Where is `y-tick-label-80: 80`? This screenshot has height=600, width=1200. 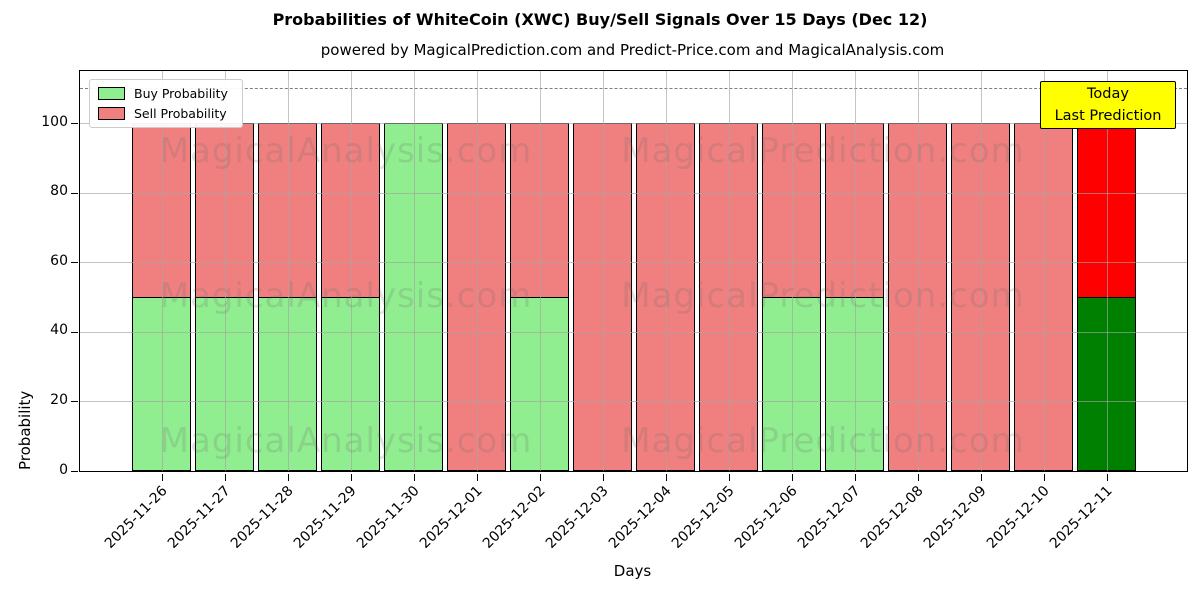 y-tick-label-80: 80 is located at coordinates (59, 191).